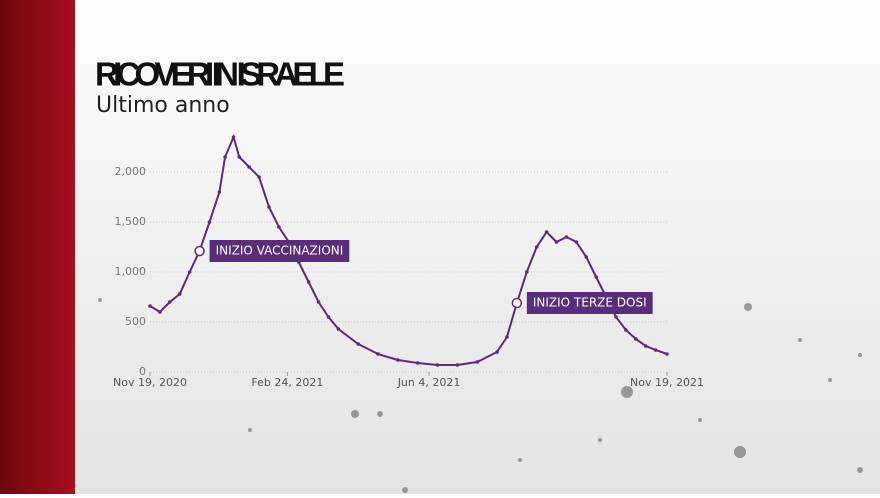  Describe the element at coordinates (287, 382) in the screenshot. I see `x-tick-label: Feb 24, 2021` at that location.